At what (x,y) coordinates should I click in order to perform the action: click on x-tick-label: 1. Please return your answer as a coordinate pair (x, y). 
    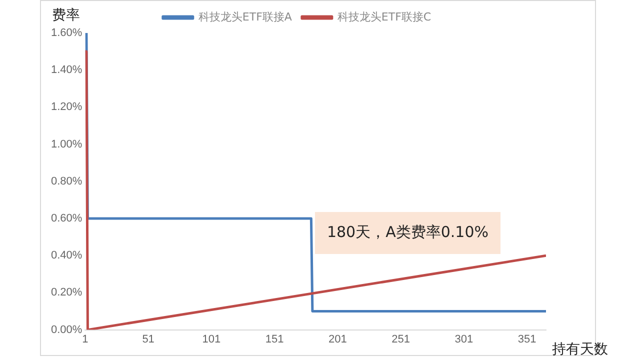
    Looking at the image, I should click on (85, 339).